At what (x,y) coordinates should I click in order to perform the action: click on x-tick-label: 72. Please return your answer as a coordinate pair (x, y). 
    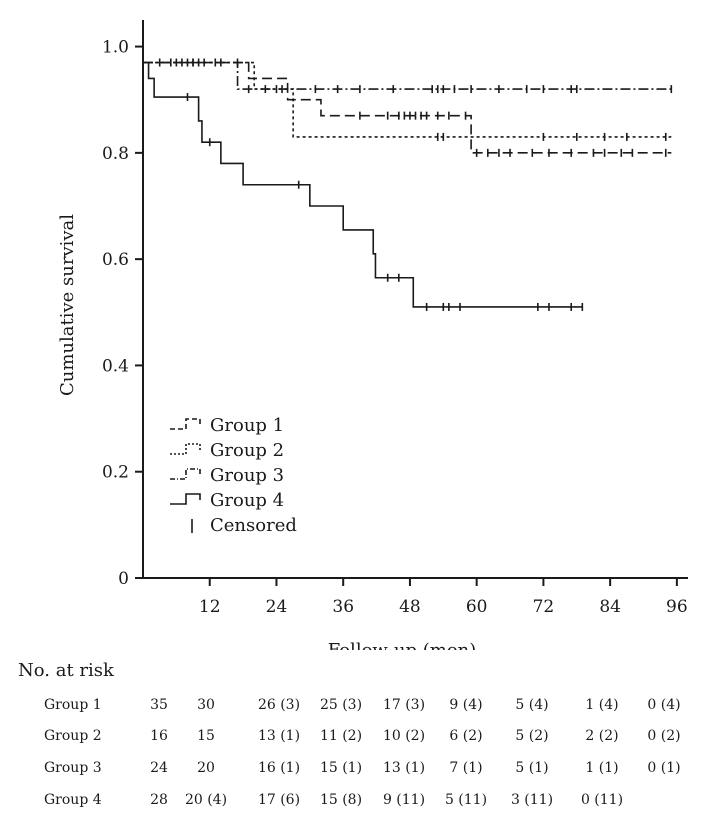
    Looking at the image, I should click on (544, 607).